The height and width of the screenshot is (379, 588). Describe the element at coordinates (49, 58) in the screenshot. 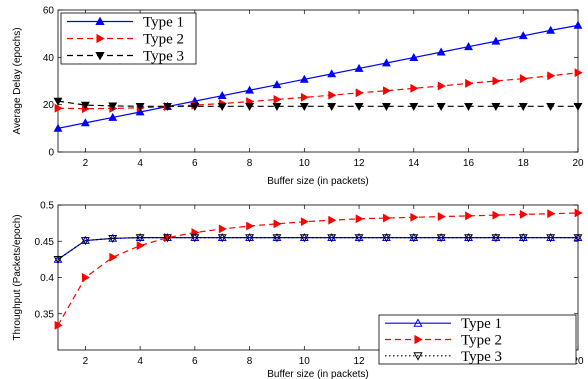

I see `y-tick-label: 40` at that location.